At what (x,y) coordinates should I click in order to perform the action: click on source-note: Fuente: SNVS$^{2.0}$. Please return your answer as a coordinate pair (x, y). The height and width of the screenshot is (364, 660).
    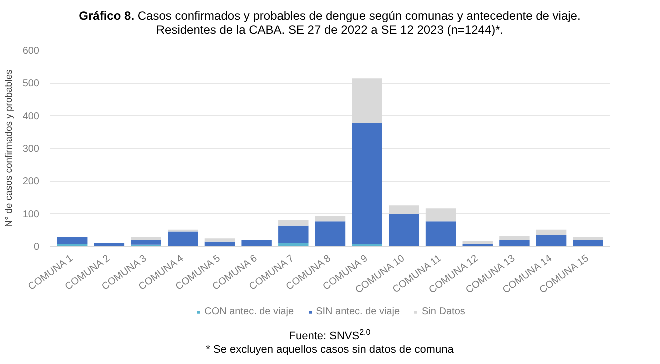
    Looking at the image, I should click on (330, 335).